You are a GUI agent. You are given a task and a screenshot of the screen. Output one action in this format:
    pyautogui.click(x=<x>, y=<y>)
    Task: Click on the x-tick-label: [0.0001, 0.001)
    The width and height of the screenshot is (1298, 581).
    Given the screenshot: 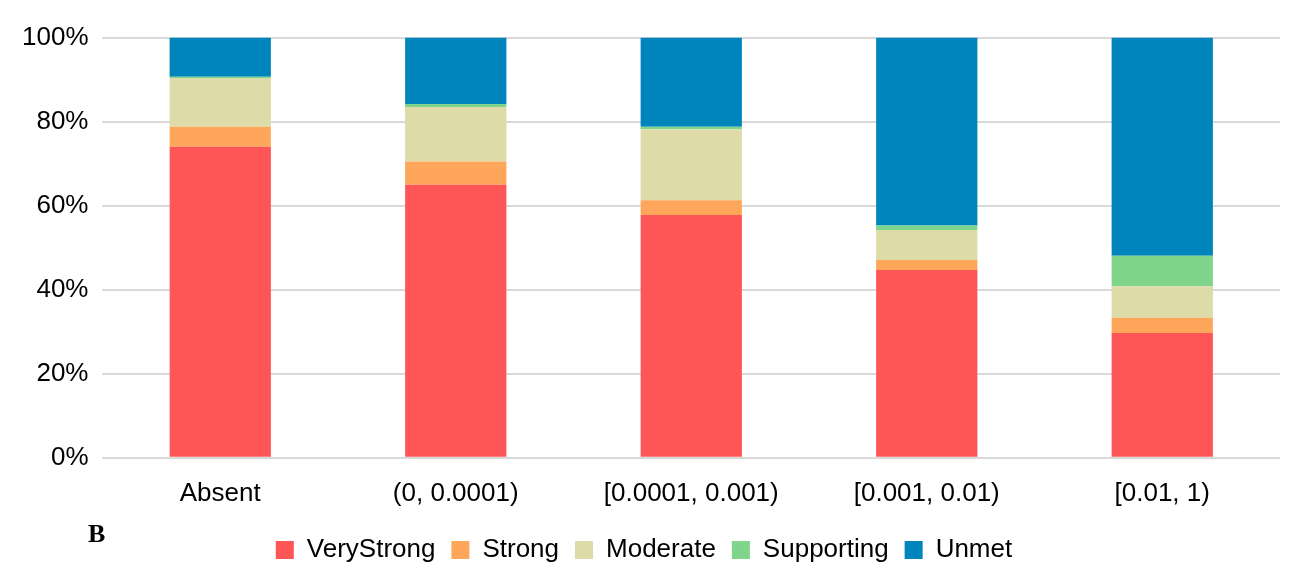 What is the action you would take?
    pyautogui.click(x=691, y=491)
    